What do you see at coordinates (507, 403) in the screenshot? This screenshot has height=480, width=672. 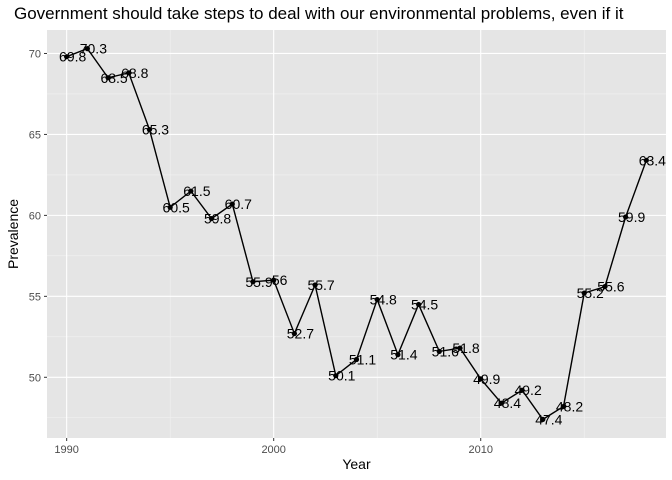 I see `data-label: 48.4` at bounding box center [507, 403].